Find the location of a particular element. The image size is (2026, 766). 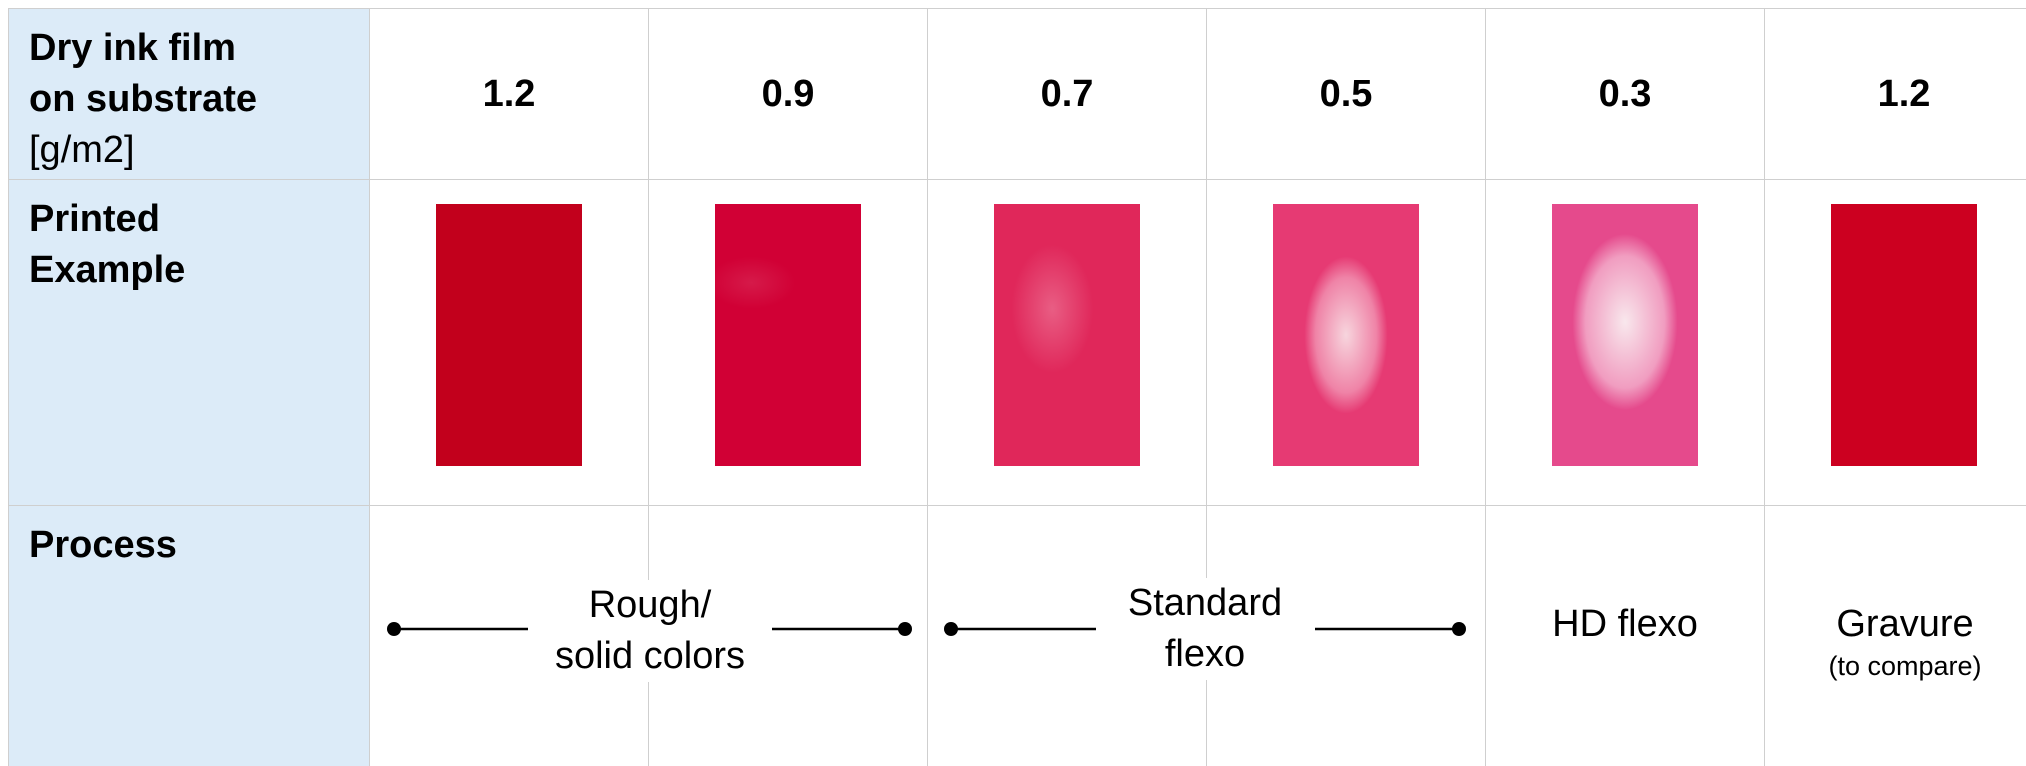

process-title: Process is located at coordinates (103, 545).